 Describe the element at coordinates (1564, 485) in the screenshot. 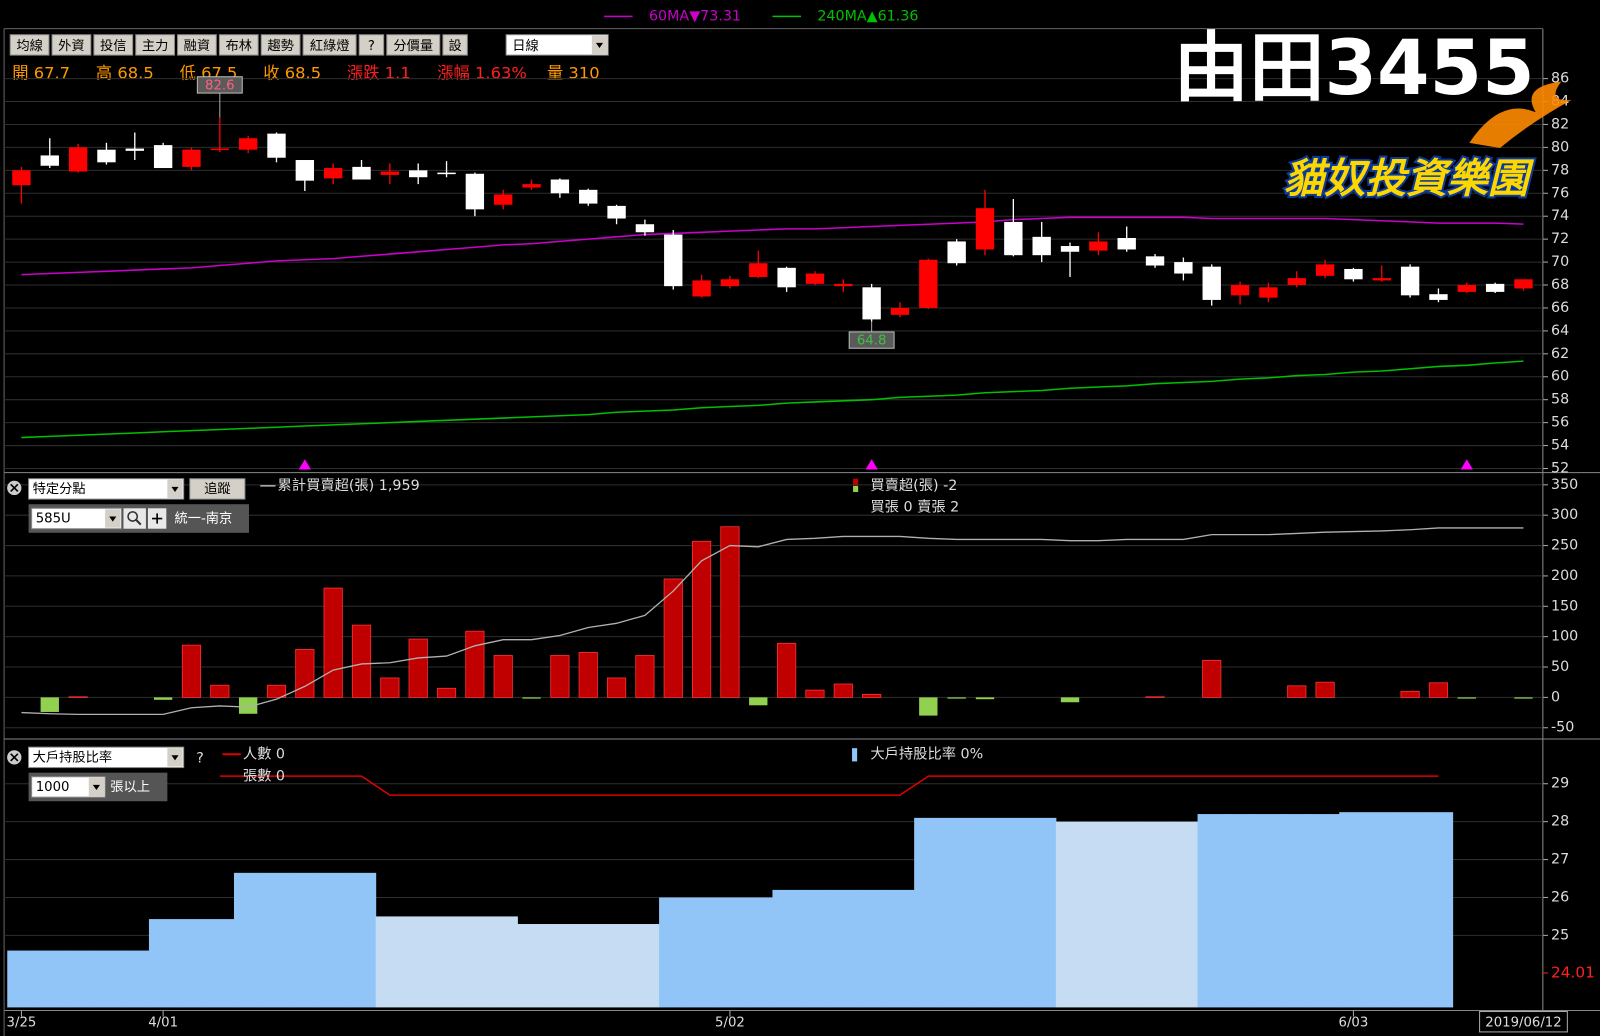

I see `y-tick-label: 350` at that location.